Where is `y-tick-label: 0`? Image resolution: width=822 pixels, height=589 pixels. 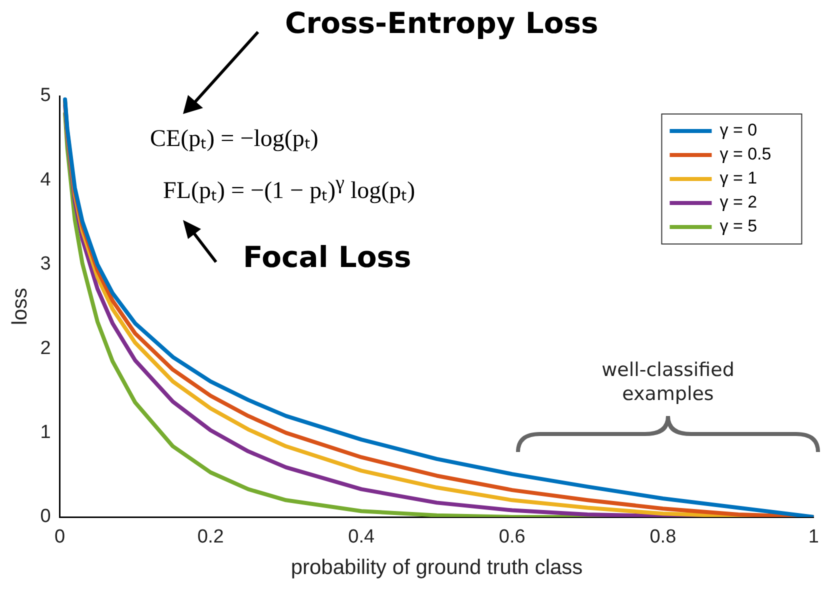 y-tick-label: 0 is located at coordinates (45, 517).